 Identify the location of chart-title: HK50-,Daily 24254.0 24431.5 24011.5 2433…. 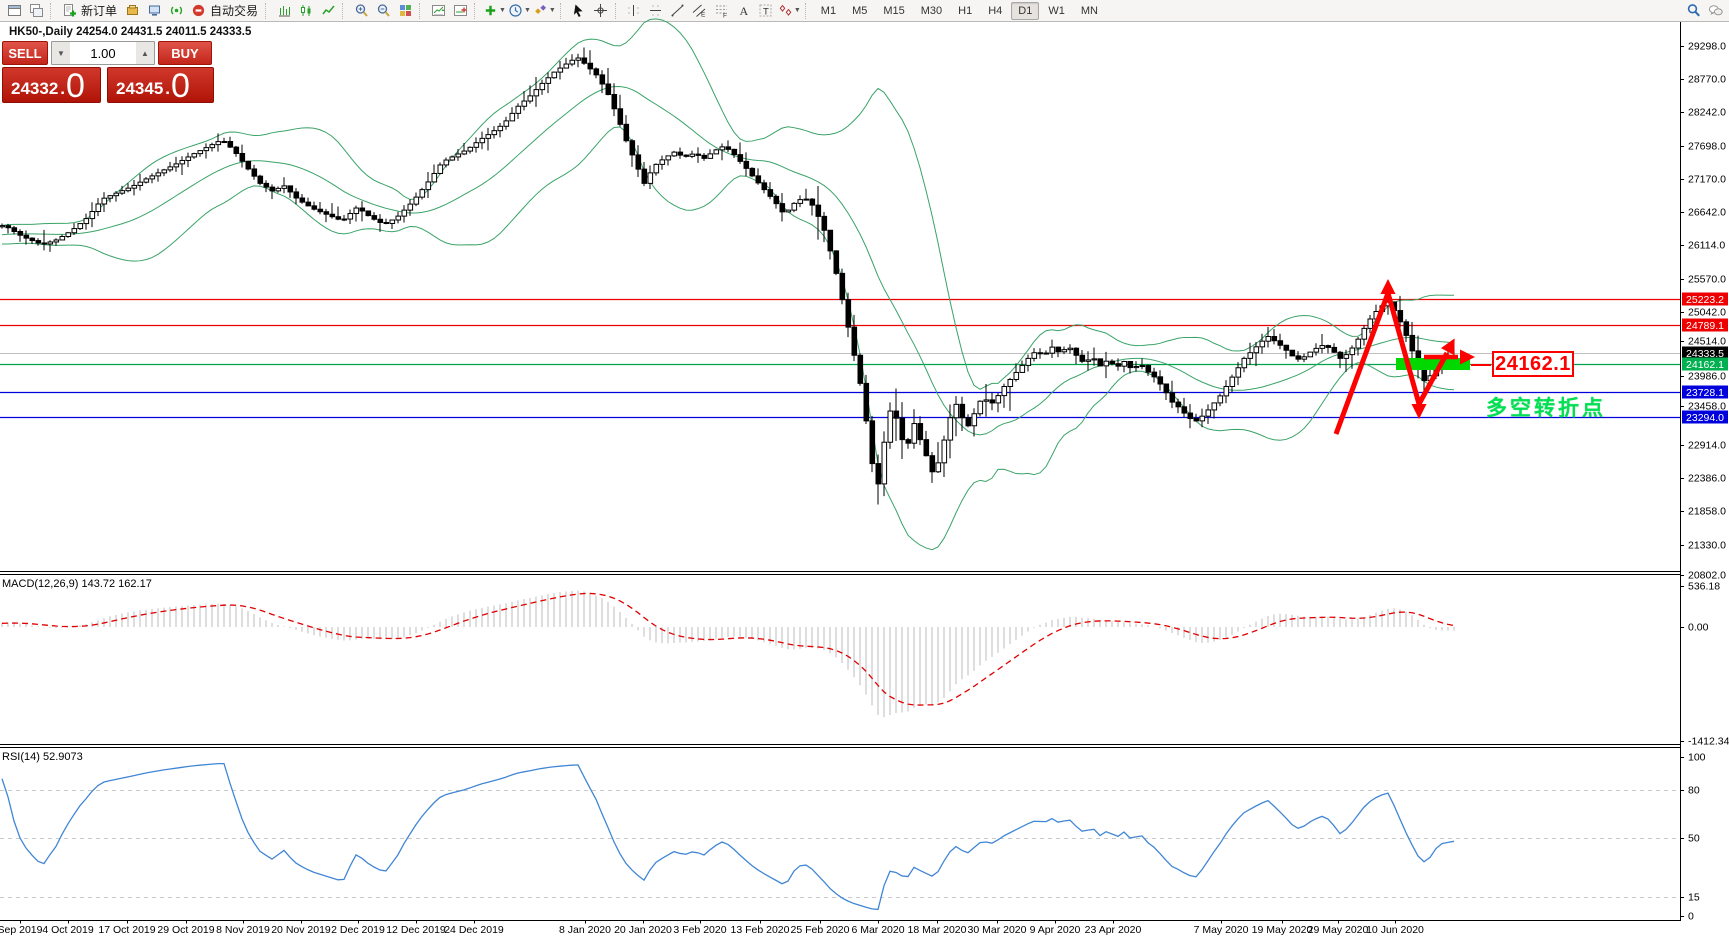
(130, 32).